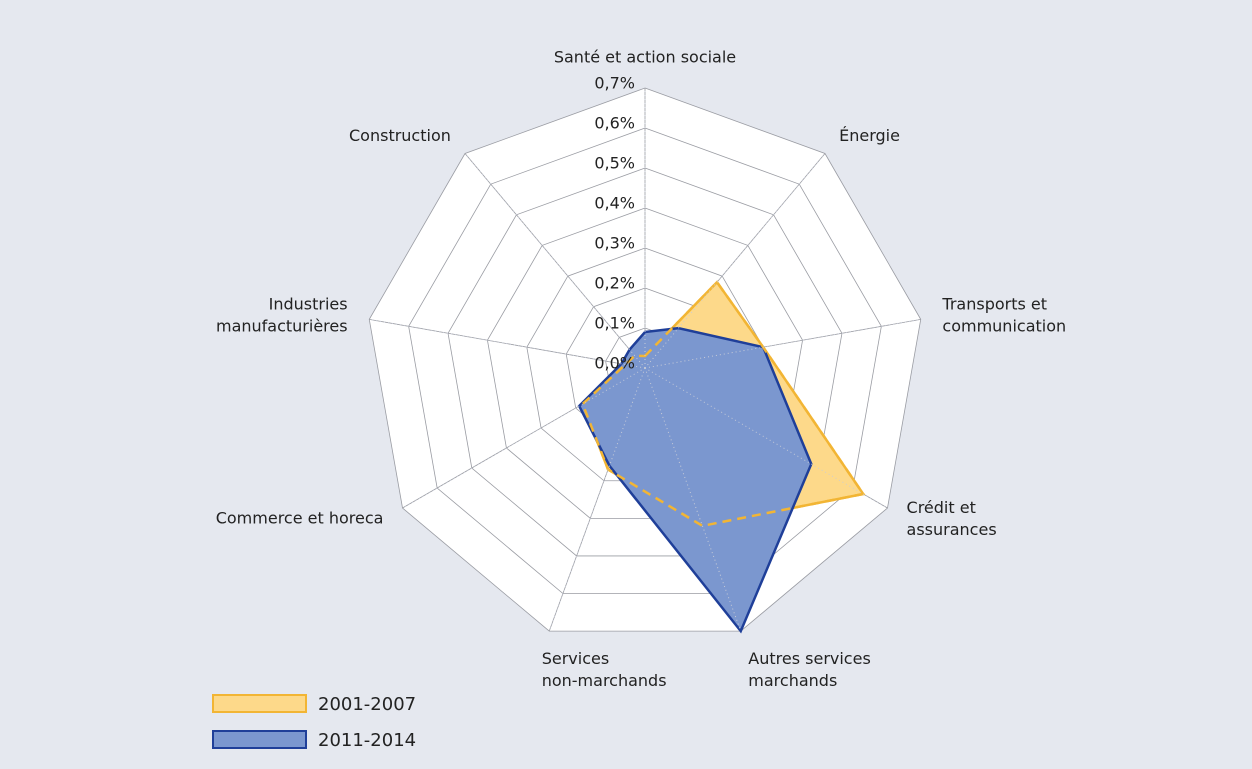 This screenshot has height=769, width=1252. What do you see at coordinates (614, 323) in the screenshot?
I see `y-tick-label: 0,1%` at bounding box center [614, 323].